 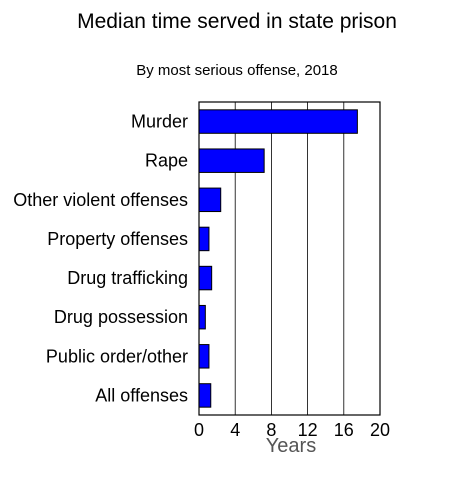 I want to click on x-axis-label: Years, so click(x=291, y=446).